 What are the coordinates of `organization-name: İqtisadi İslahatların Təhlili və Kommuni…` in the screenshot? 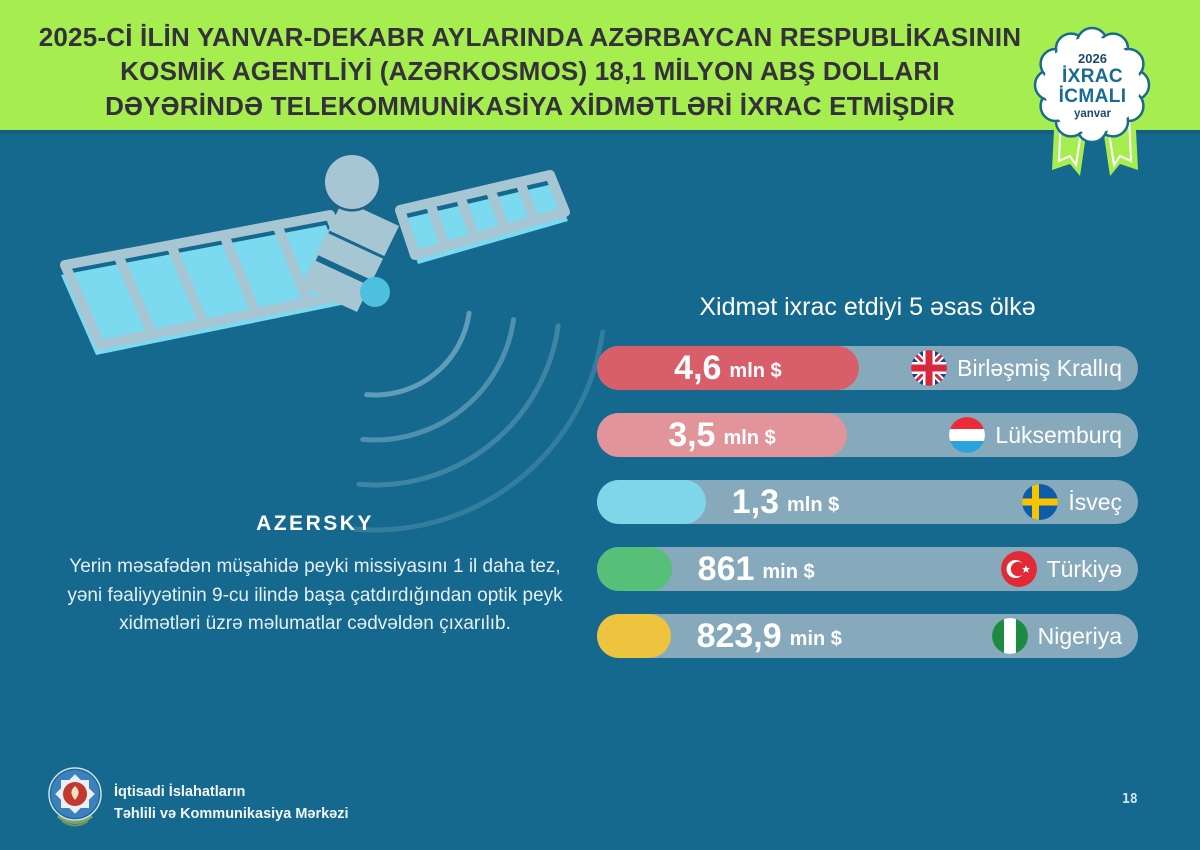 It's located at (231, 804).